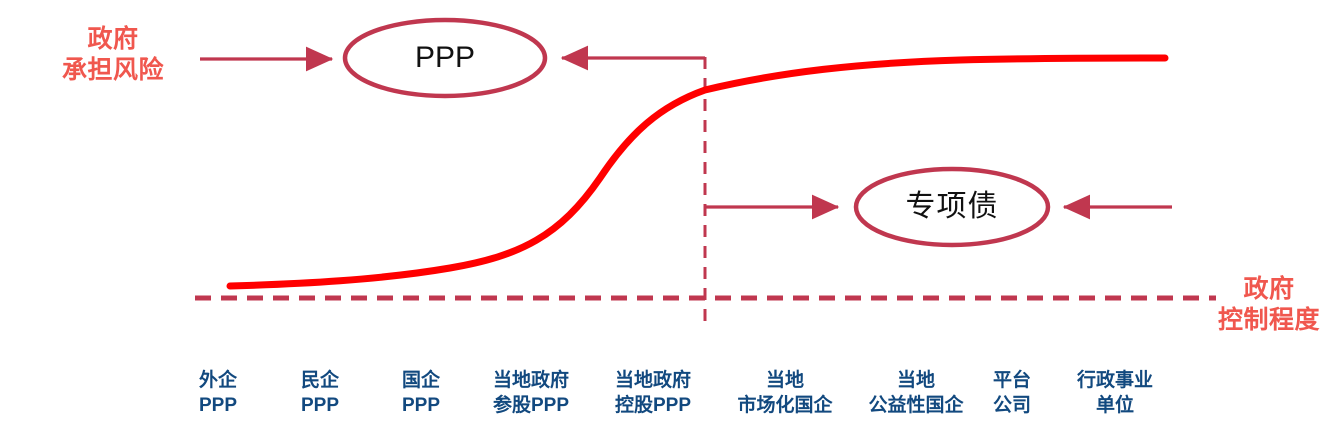 This screenshot has width=1327, height=440. What do you see at coordinates (421, 393) in the screenshot?
I see `cat-soe-ppp: 国企 PPP` at bounding box center [421, 393].